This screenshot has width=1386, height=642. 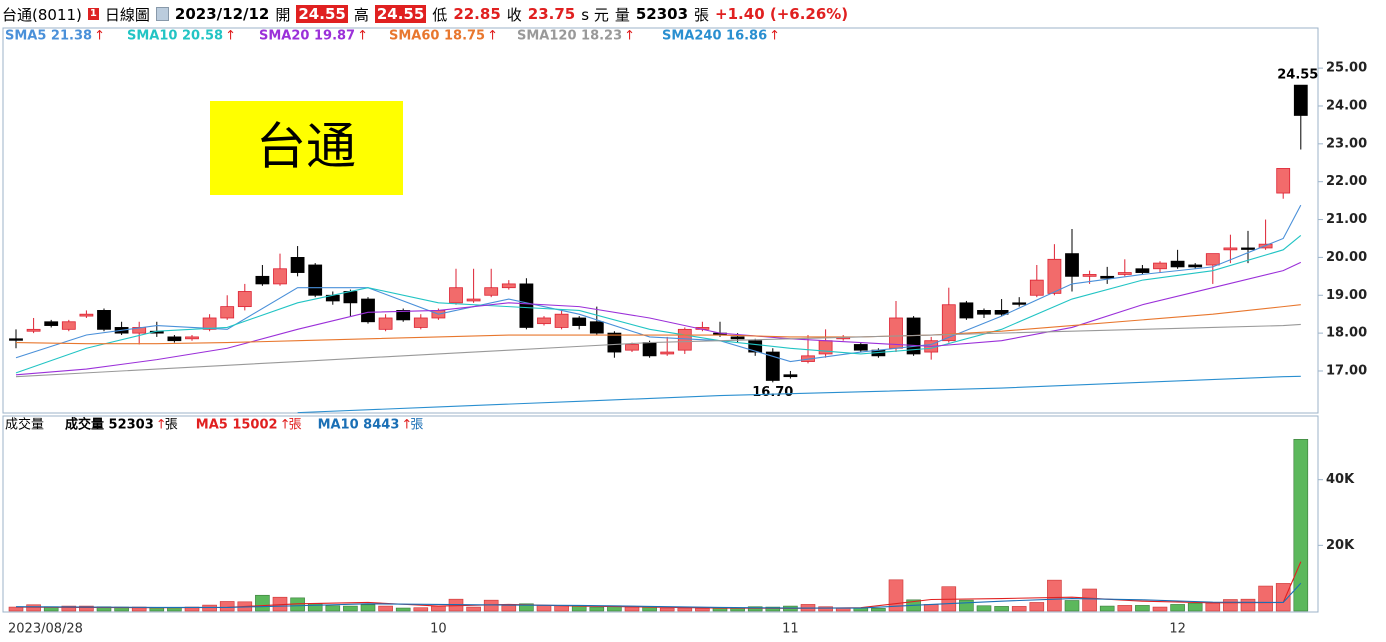 What do you see at coordinates (1346, 257) in the screenshot?
I see `y-tick-label: 20.00` at bounding box center [1346, 257].